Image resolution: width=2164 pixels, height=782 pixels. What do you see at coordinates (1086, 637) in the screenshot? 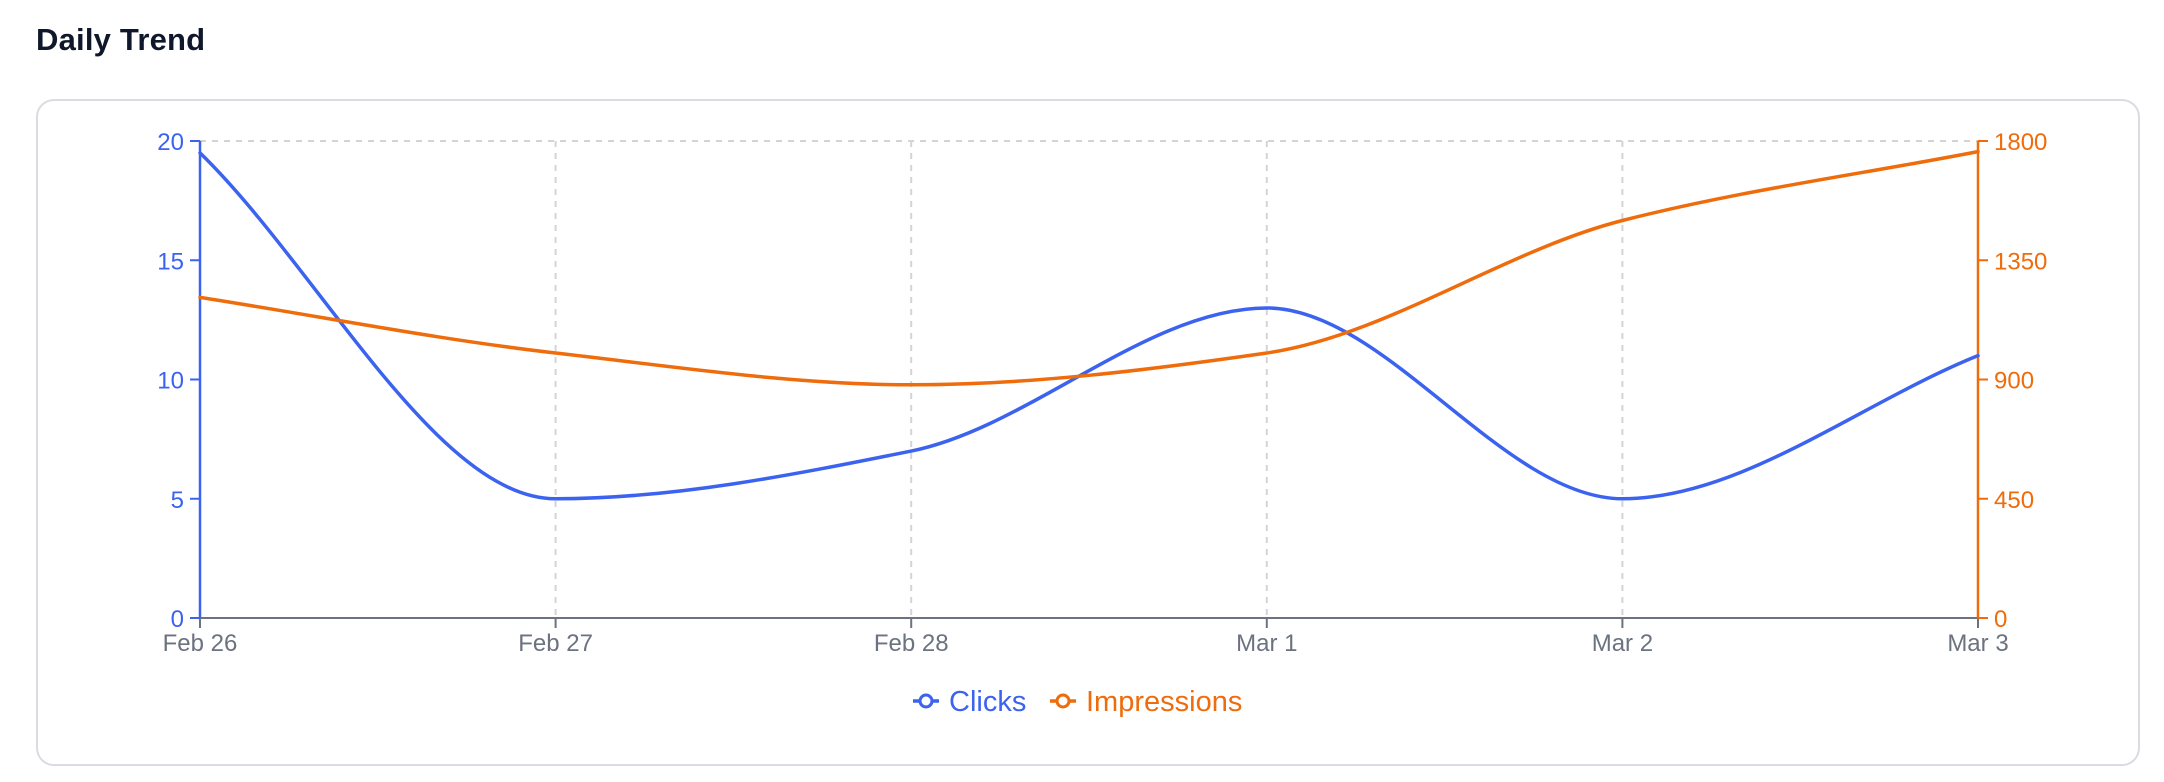
I see `x-axis: Feb 26 Feb 27 Feb 28 Mar 1 Mar 2 Mar 3` at bounding box center [1086, 637].